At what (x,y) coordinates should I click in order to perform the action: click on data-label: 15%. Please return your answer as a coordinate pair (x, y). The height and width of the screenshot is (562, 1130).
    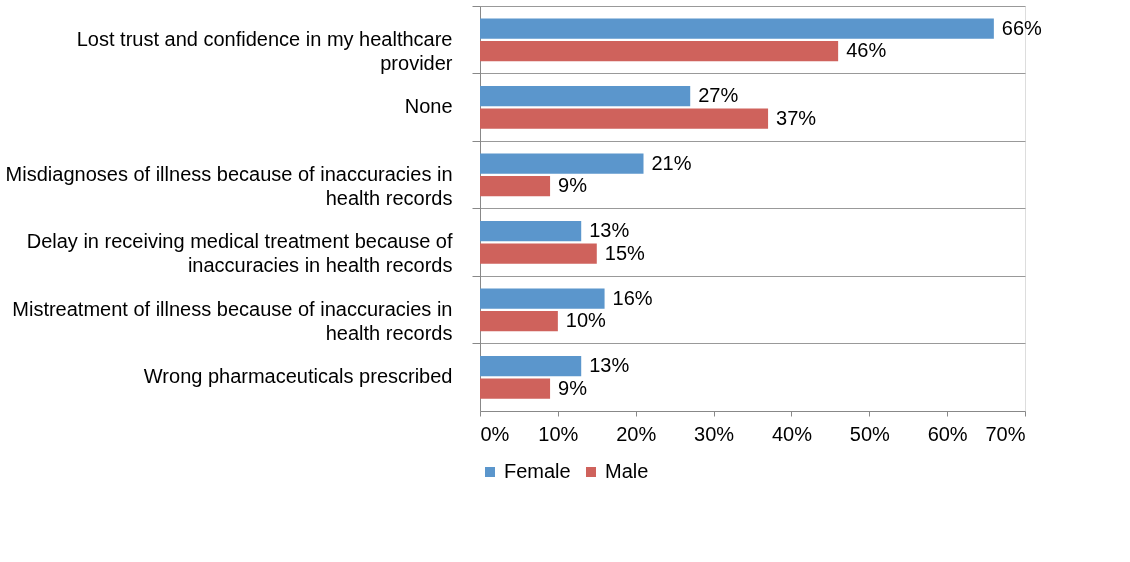
    Looking at the image, I should click on (625, 252).